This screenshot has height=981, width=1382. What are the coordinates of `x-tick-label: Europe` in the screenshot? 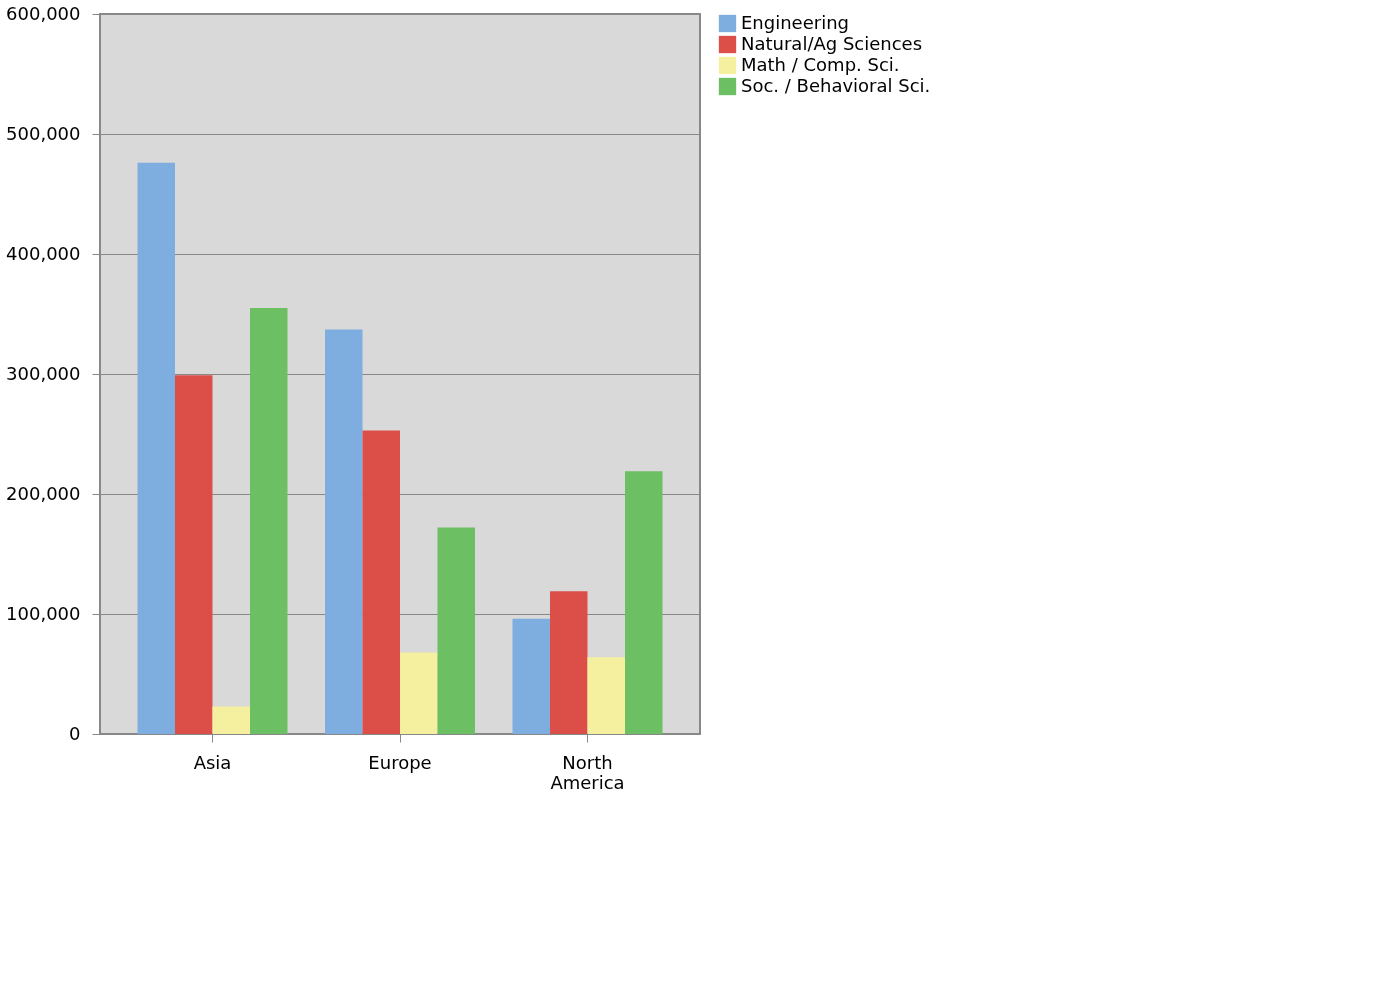 It's located at (400, 762).